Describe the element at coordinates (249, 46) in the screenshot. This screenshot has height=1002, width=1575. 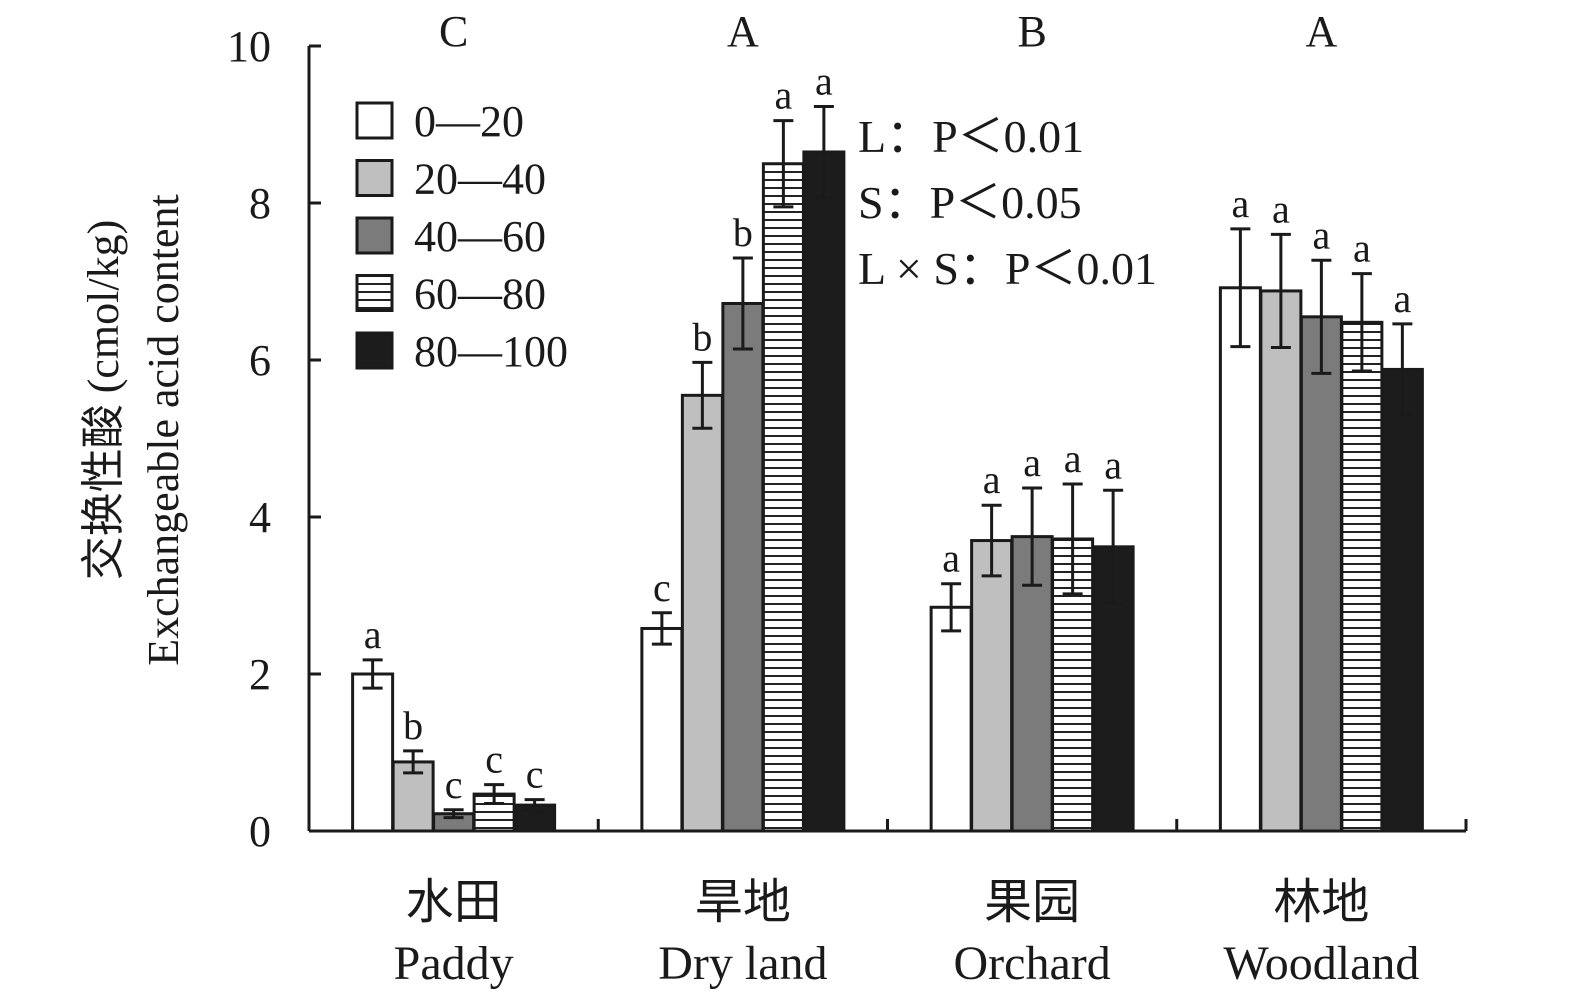
I see `y-tick-label: 10` at that location.